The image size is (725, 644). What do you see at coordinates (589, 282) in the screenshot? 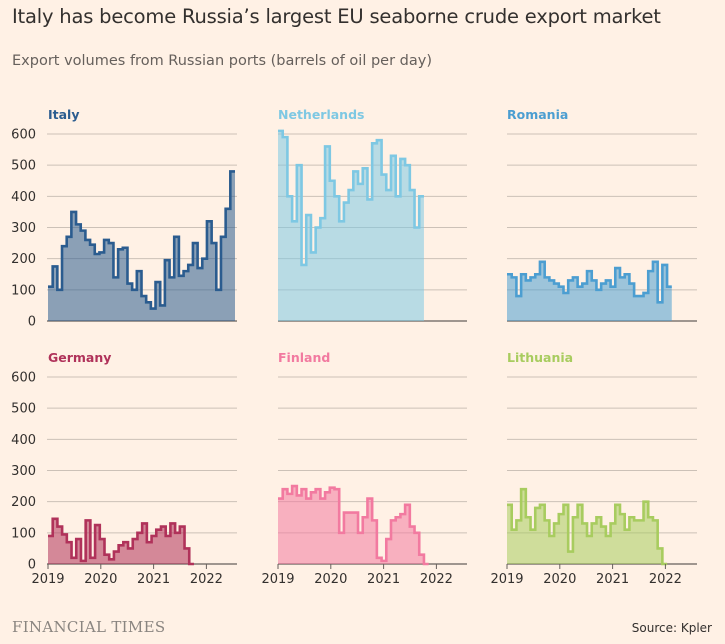
I see `series-line-romania` at bounding box center [589, 282].